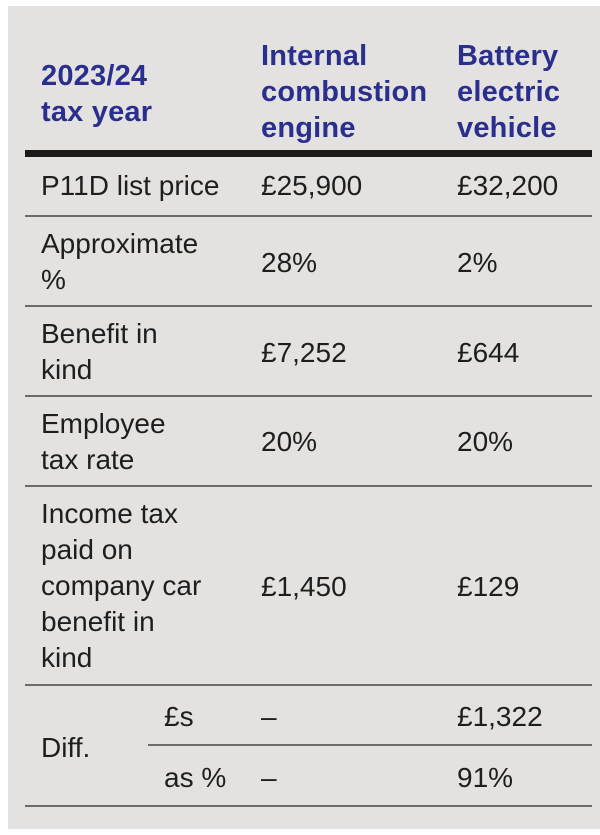  Describe the element at coordinates (98, 621) in the screenshot. I see `row-label-line: benefit in` at that location.